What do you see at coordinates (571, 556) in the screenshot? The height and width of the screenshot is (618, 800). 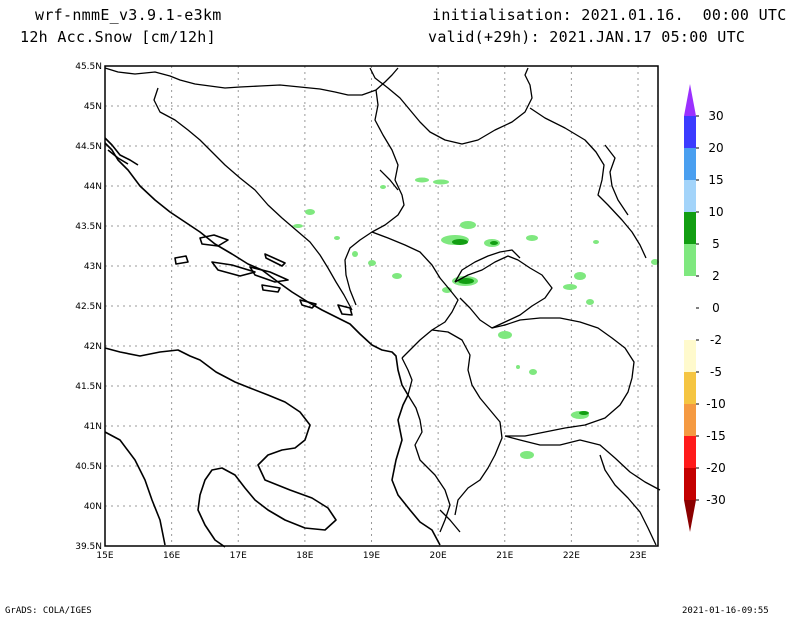 I see `lon-tick-label: 22E` at bounding box center [571, 556].